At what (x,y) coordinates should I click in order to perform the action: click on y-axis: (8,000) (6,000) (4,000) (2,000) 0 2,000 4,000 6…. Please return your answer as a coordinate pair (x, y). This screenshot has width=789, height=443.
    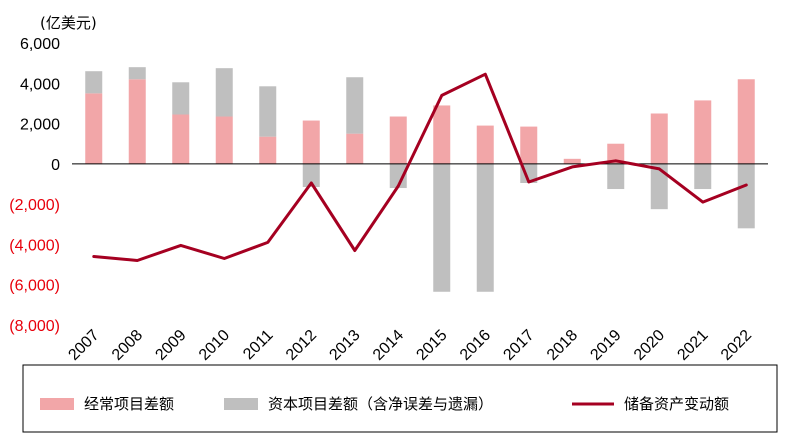
    Looking at the image, I should click on (34, 185).